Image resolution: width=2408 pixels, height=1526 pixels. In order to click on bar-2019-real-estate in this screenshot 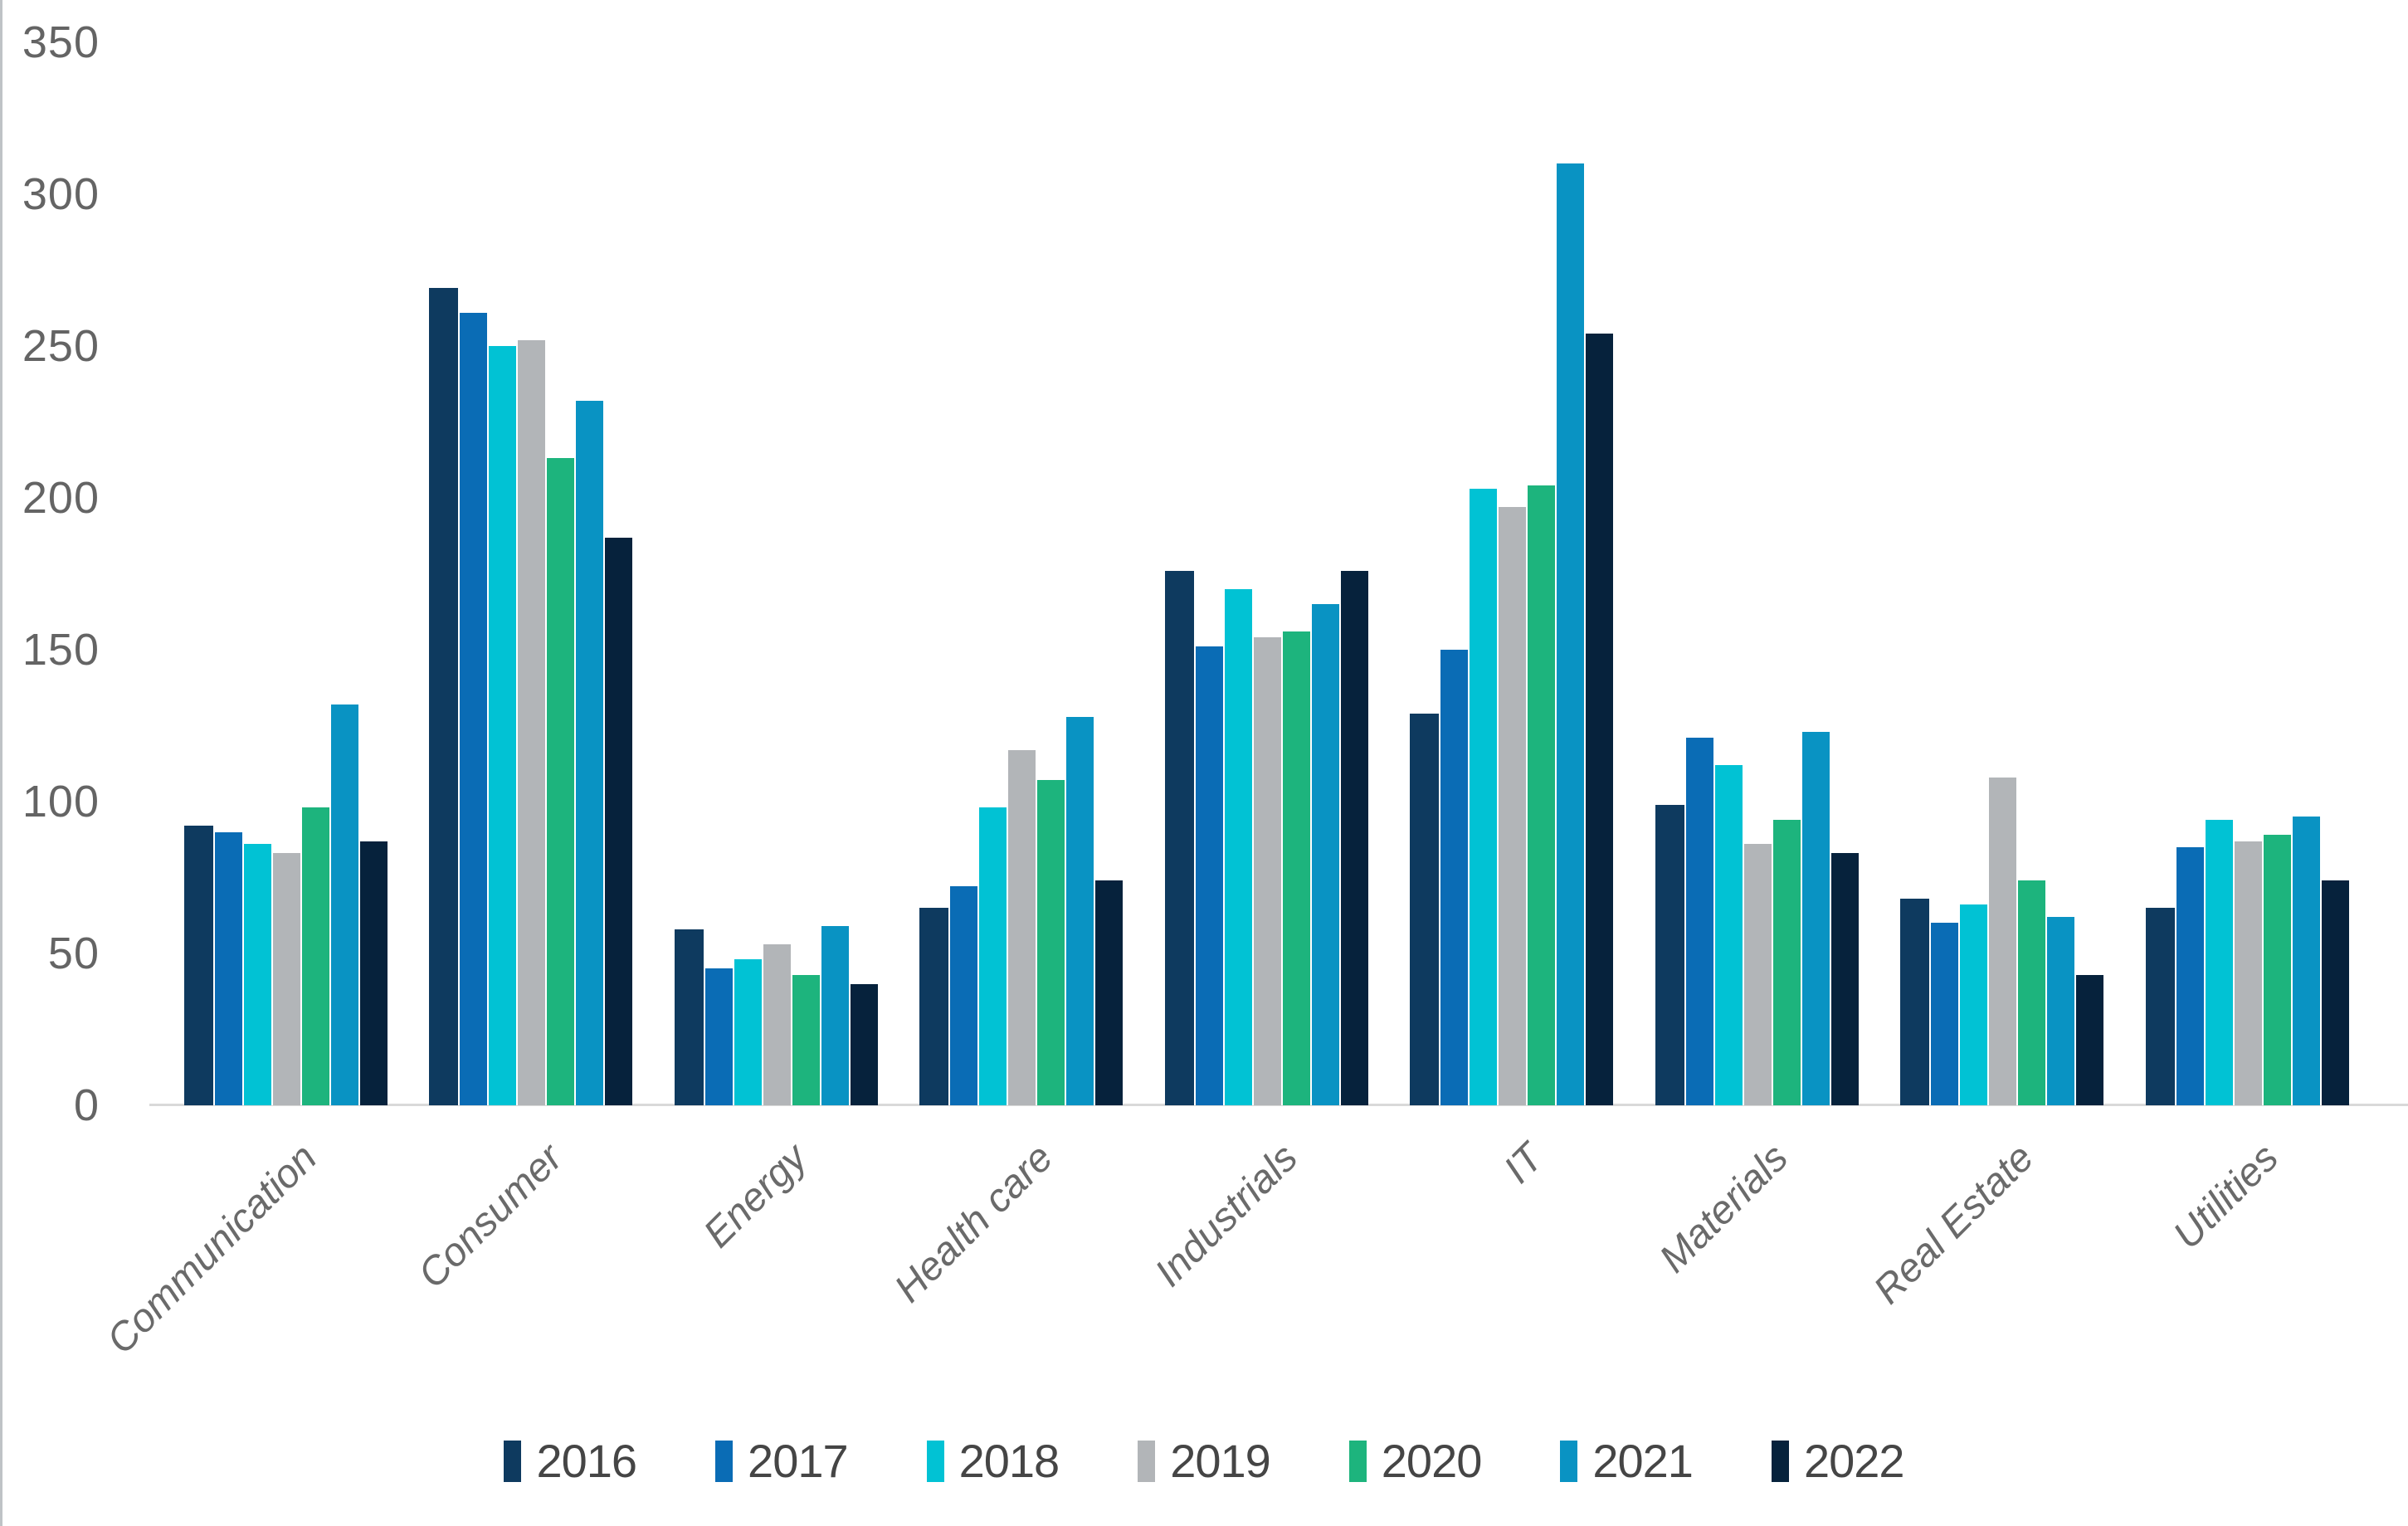, I will do `click(2001, 941)`.